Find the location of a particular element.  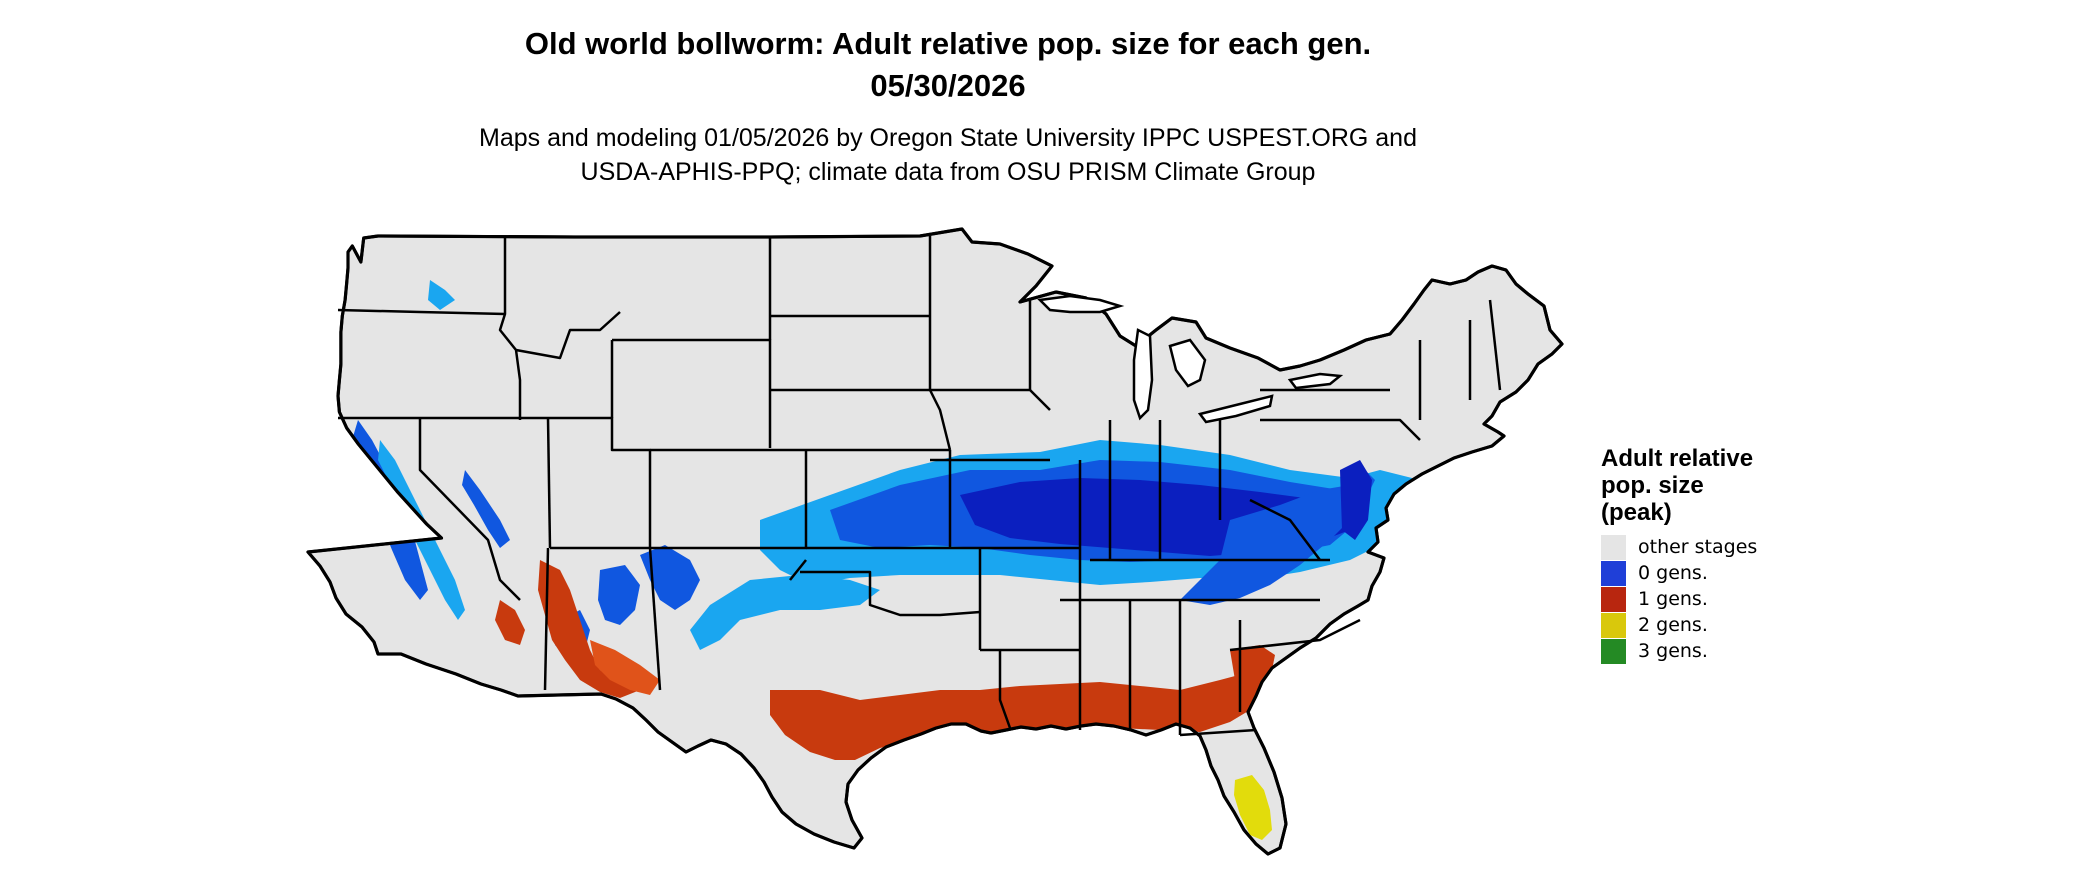

gen0-wa is located at coordinates (441, 295).